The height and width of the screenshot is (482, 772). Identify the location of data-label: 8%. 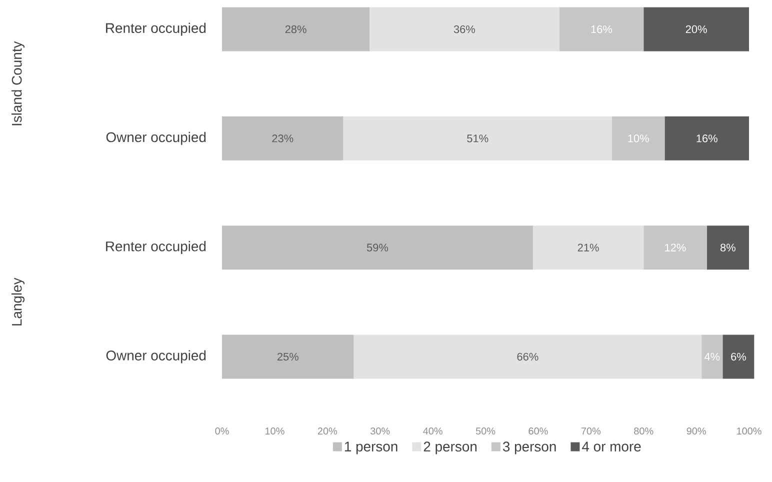
(728, 248).